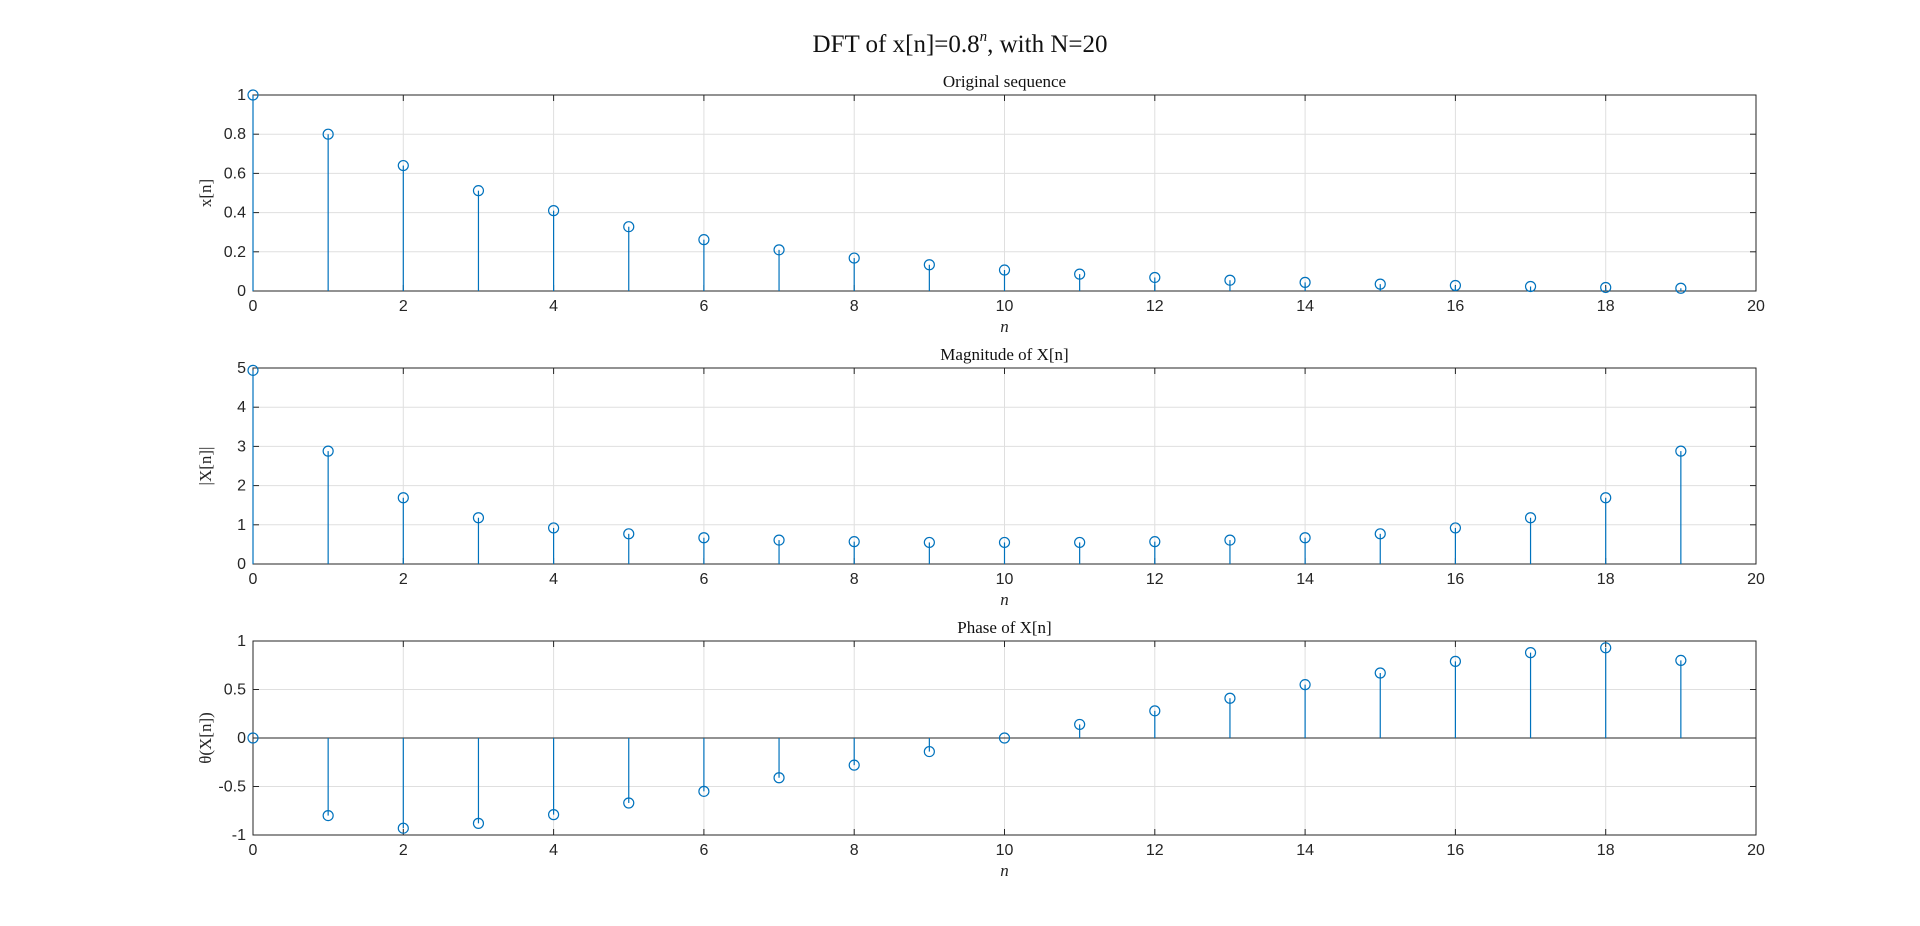  I want to click on magnitude-ytick-label-3: 3, so click(241, 446).